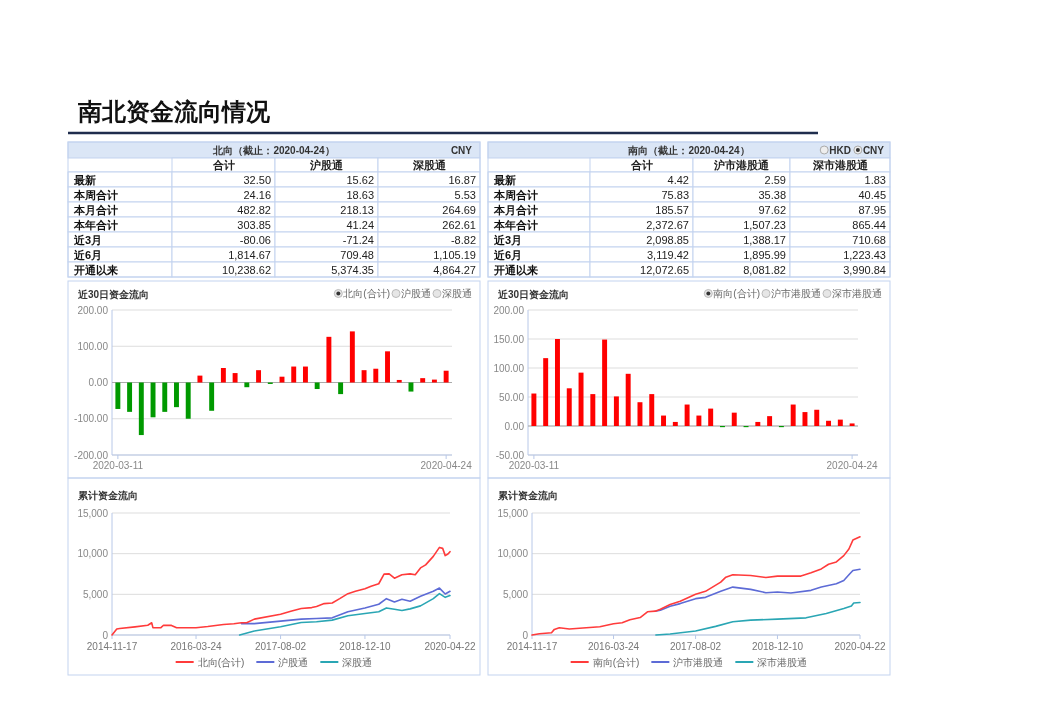 The image size is (1040, 720). I want to click on text: 264.69, so click(459, 209).